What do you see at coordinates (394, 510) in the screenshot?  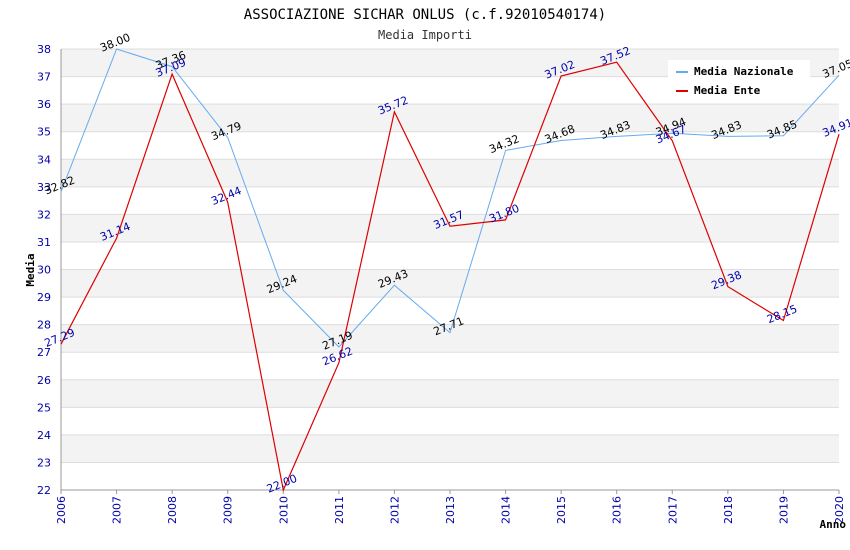 I see `x-tick-label: 2012` at bounding box center [394, 510].